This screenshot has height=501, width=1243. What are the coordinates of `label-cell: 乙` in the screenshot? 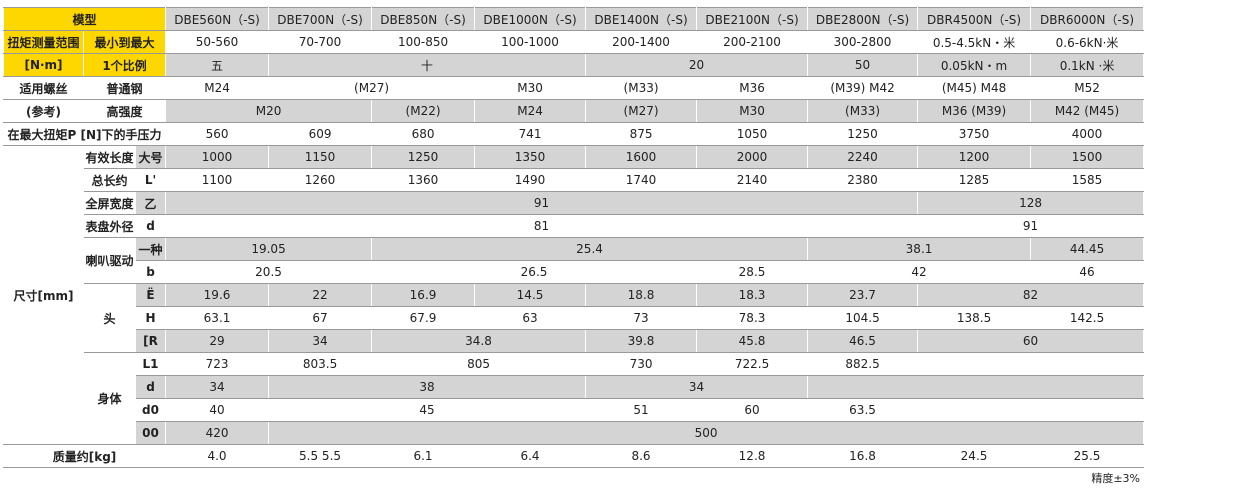 It's located at (150, 203).